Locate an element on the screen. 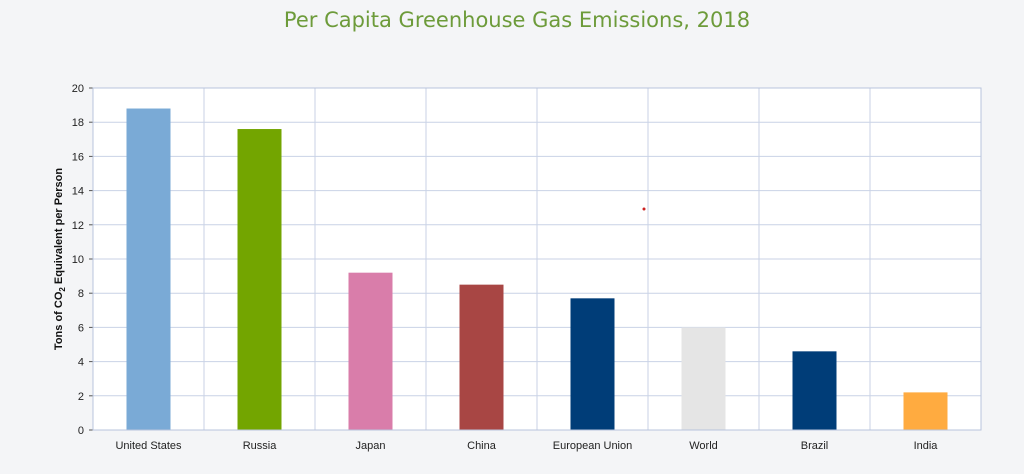  x-tick-label: Russia is located at coordinates (260, 446).